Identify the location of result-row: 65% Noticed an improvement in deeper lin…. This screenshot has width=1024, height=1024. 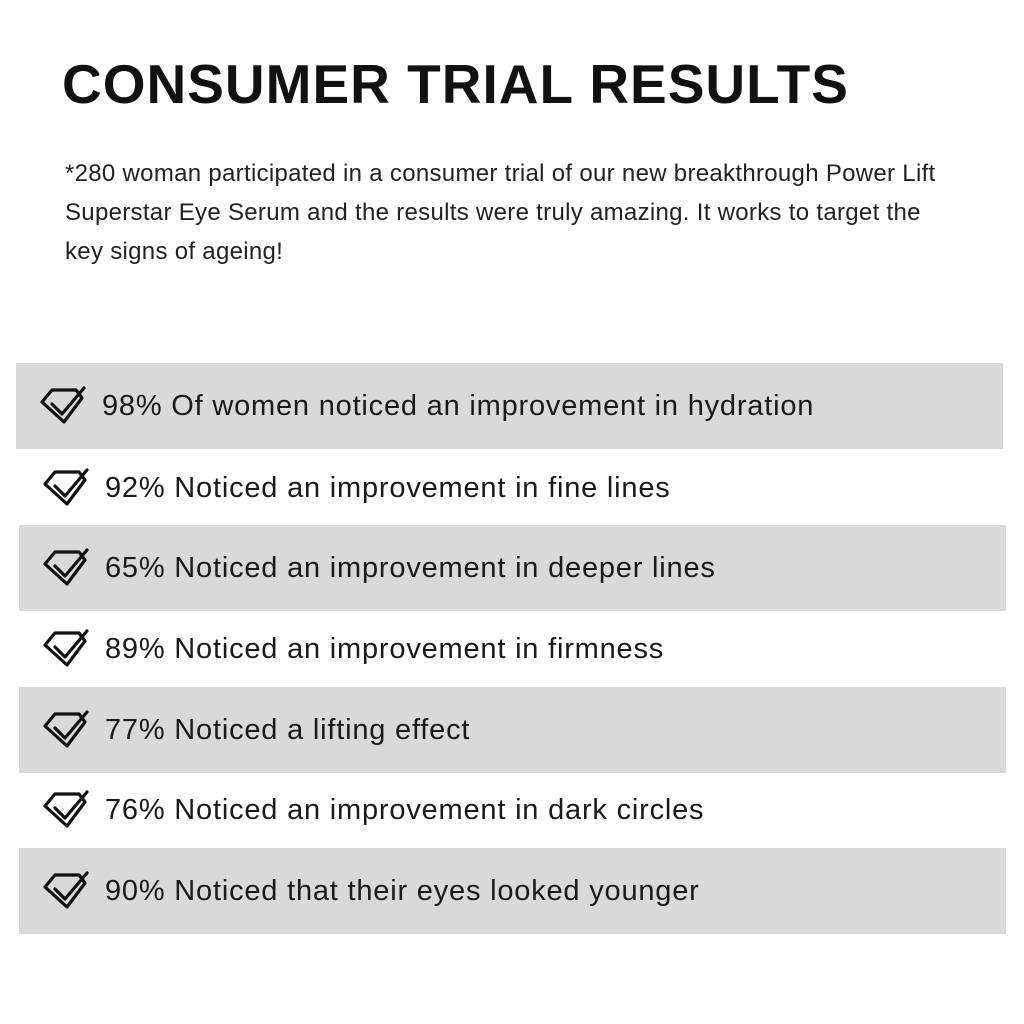
(512, 568).